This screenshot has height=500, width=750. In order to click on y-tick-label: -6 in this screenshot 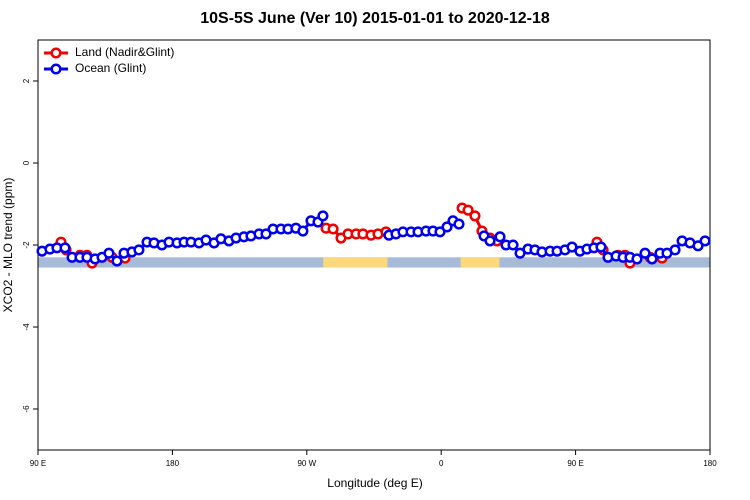, I will do `click(26, 409)`.